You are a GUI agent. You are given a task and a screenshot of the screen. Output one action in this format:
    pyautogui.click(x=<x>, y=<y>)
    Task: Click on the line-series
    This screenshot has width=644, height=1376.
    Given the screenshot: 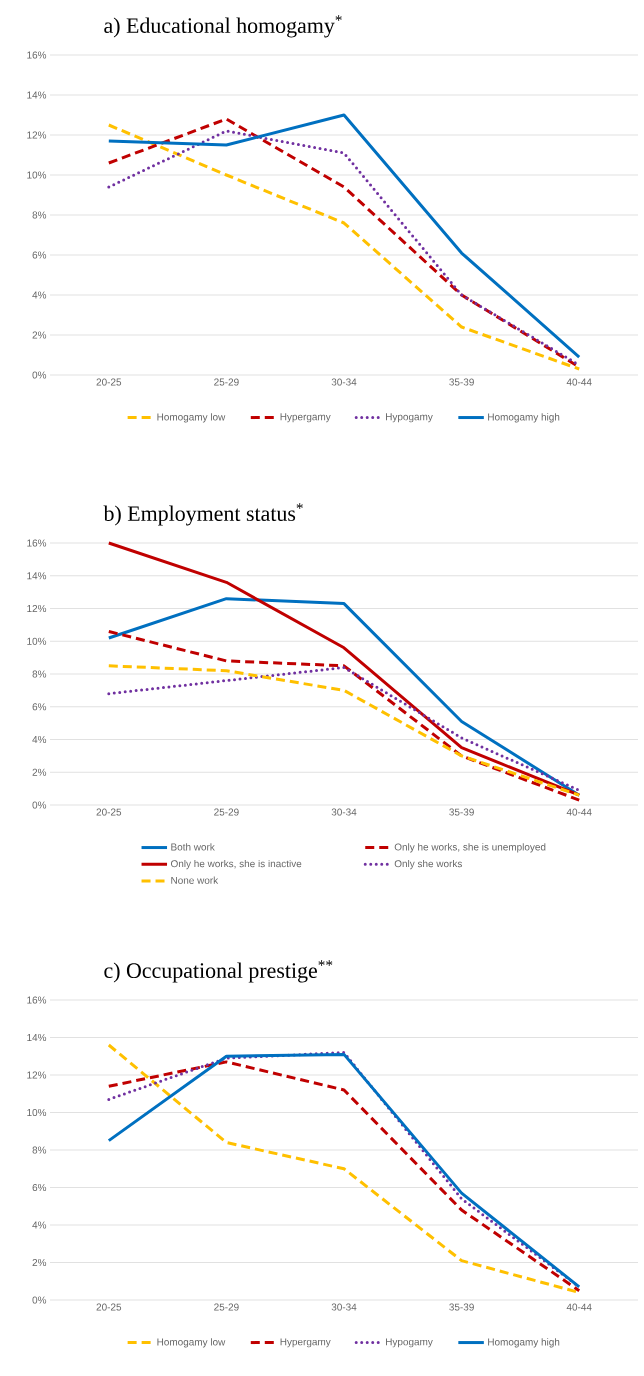 What is the action you would take?
    pyautogui.click(x=344, y=697)
    